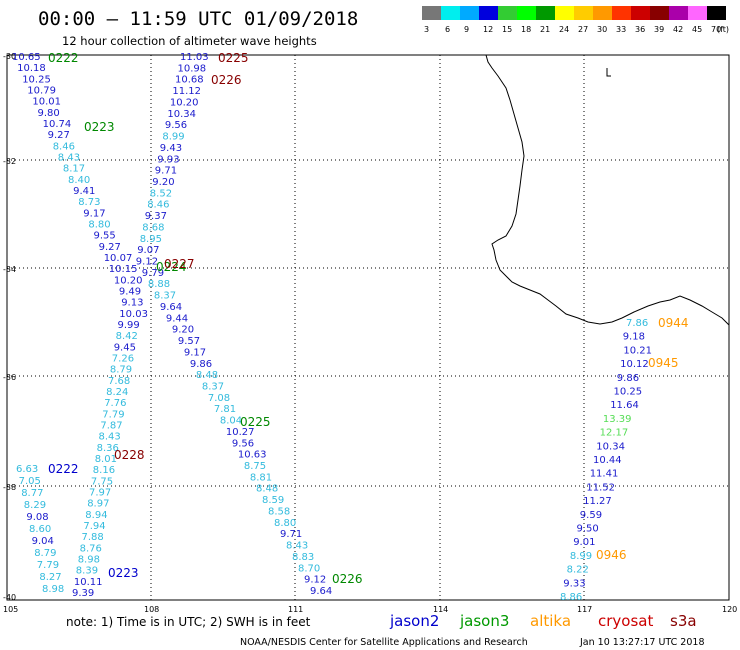 This screenshot has height=650, width=740. What do you see at coordinates (127, 336) in the screenshot?
I see `wave-height-value: 8.42` at bounding box center [127, 336].